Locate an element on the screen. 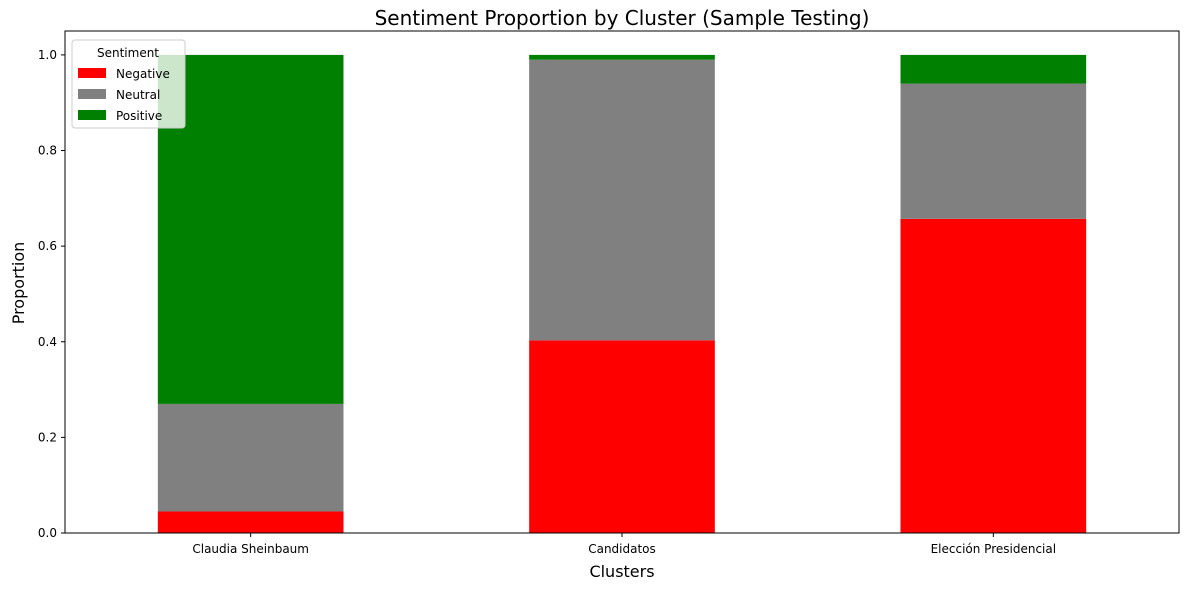 Image resolution: width=1189 pixels, height=594 pixels. bar-eleccion-presidencial-positive is located at coordinates (993, 69).